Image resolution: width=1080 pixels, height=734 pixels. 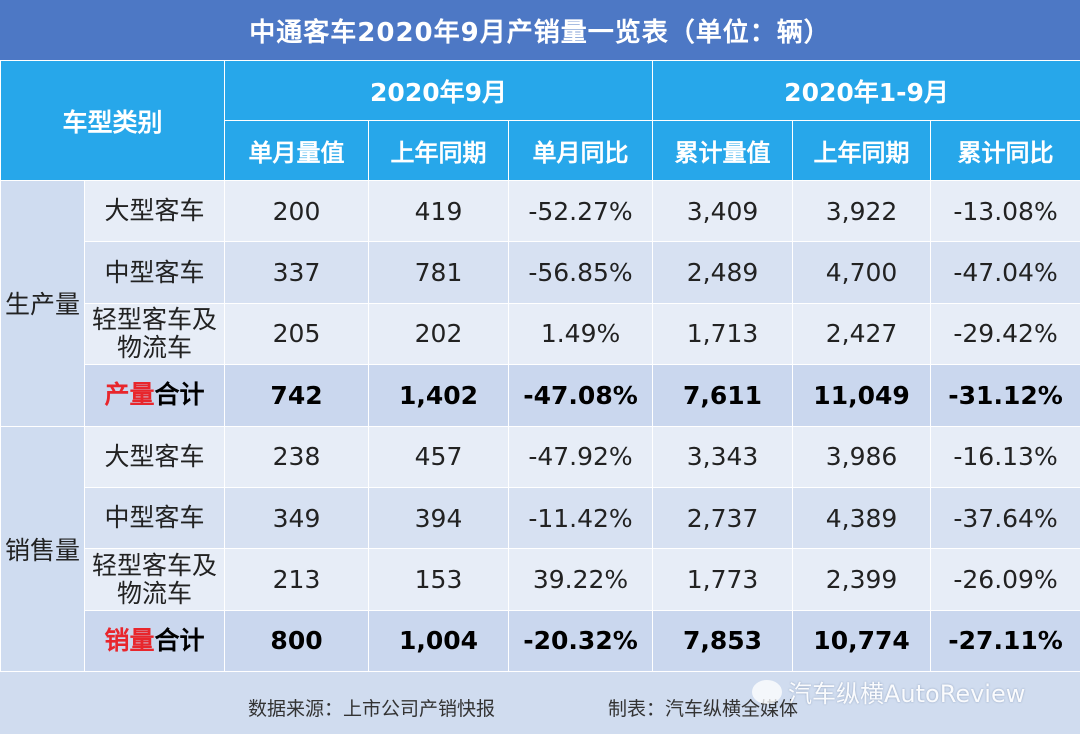 What do you see at coordinates (297, 641) in the screenshot?
I see `value-cell: 800` at bounding box center [297, 641].